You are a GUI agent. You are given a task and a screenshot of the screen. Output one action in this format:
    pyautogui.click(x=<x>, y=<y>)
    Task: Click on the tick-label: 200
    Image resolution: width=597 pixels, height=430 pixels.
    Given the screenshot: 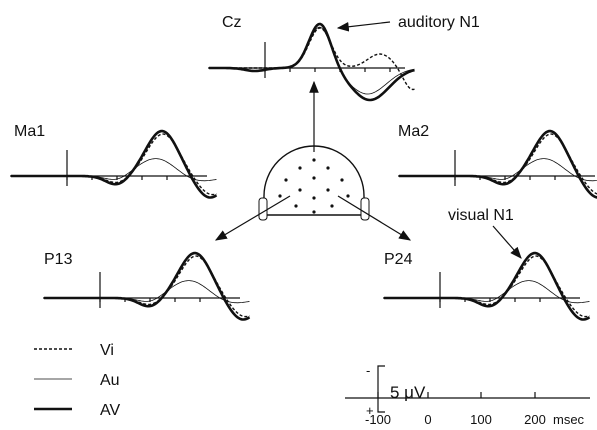 What is the action you would take?
    pyautogui.click(x=535, y=419)
    